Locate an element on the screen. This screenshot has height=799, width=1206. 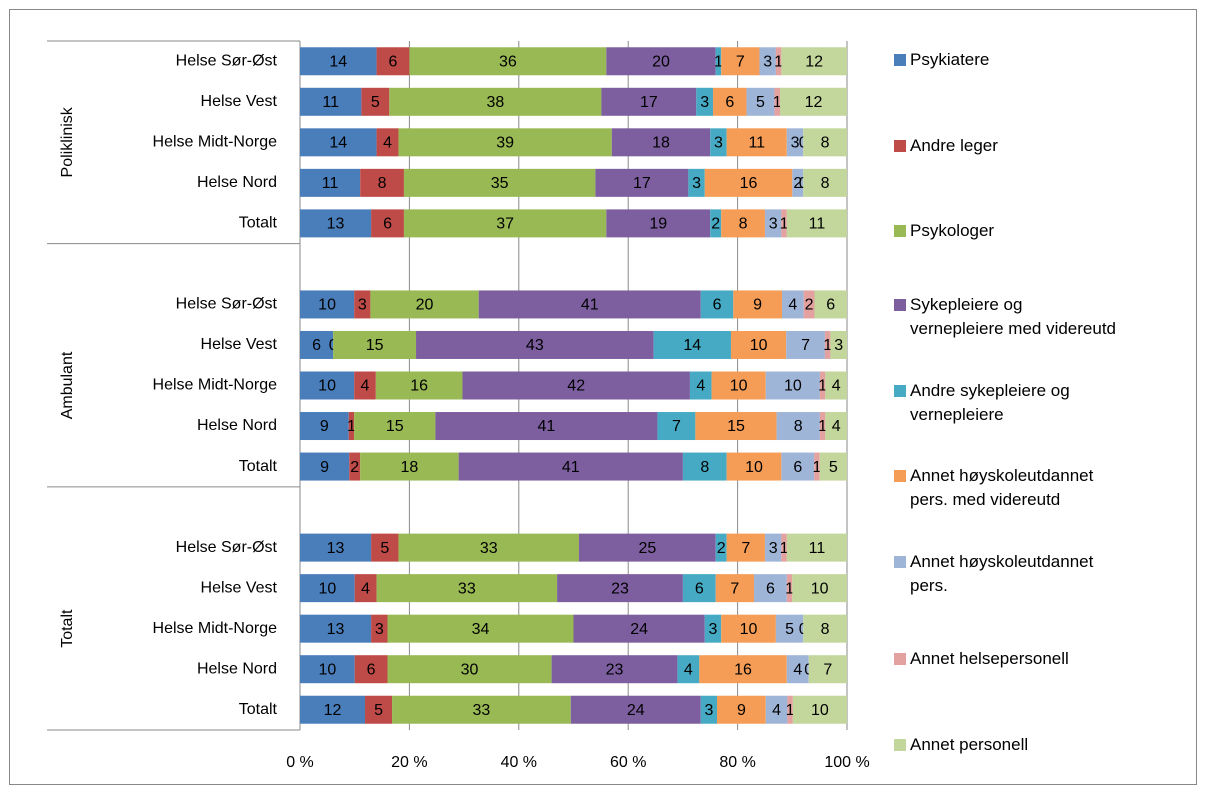
x-tick-label: 20 % is located at coordinates (409, 762).